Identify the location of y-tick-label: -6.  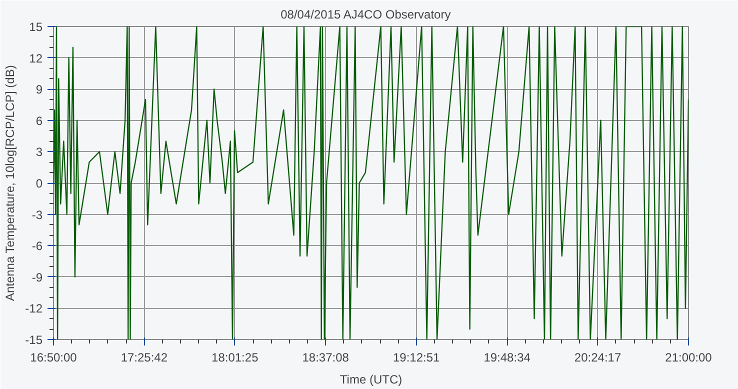
(37, 246).